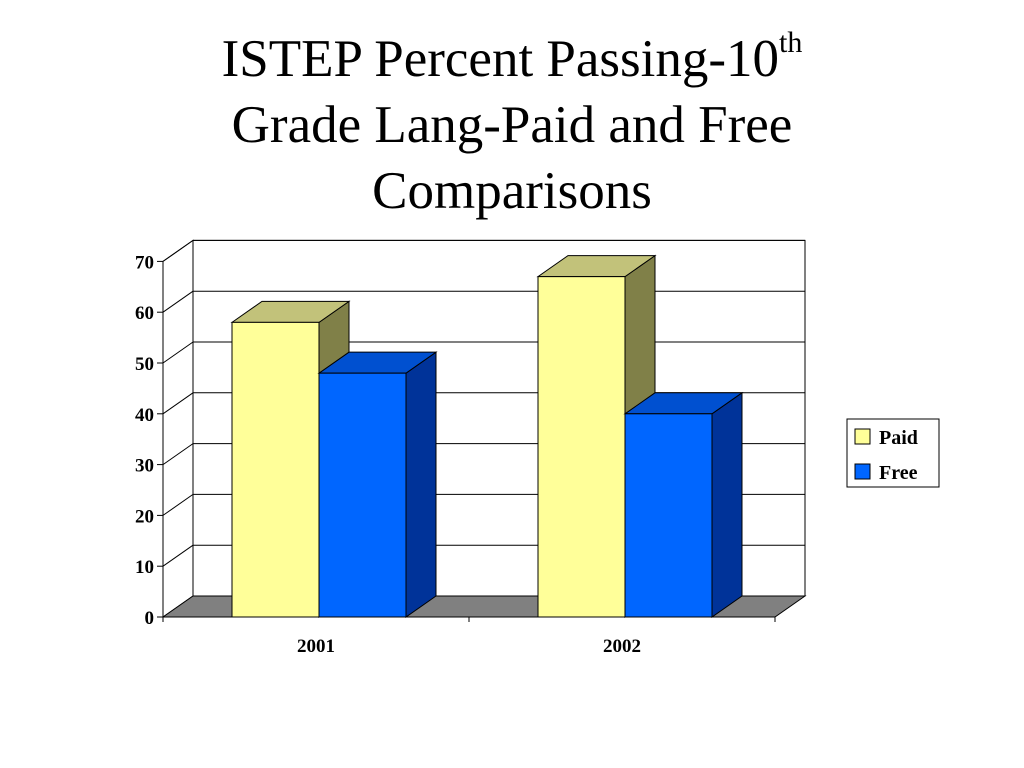 This screenshot has width=1024, height=768. What do you see at coordinates (144, 567) in the screenshot?
I see `y-tick-label: 10` at bounding box center [144, 567].